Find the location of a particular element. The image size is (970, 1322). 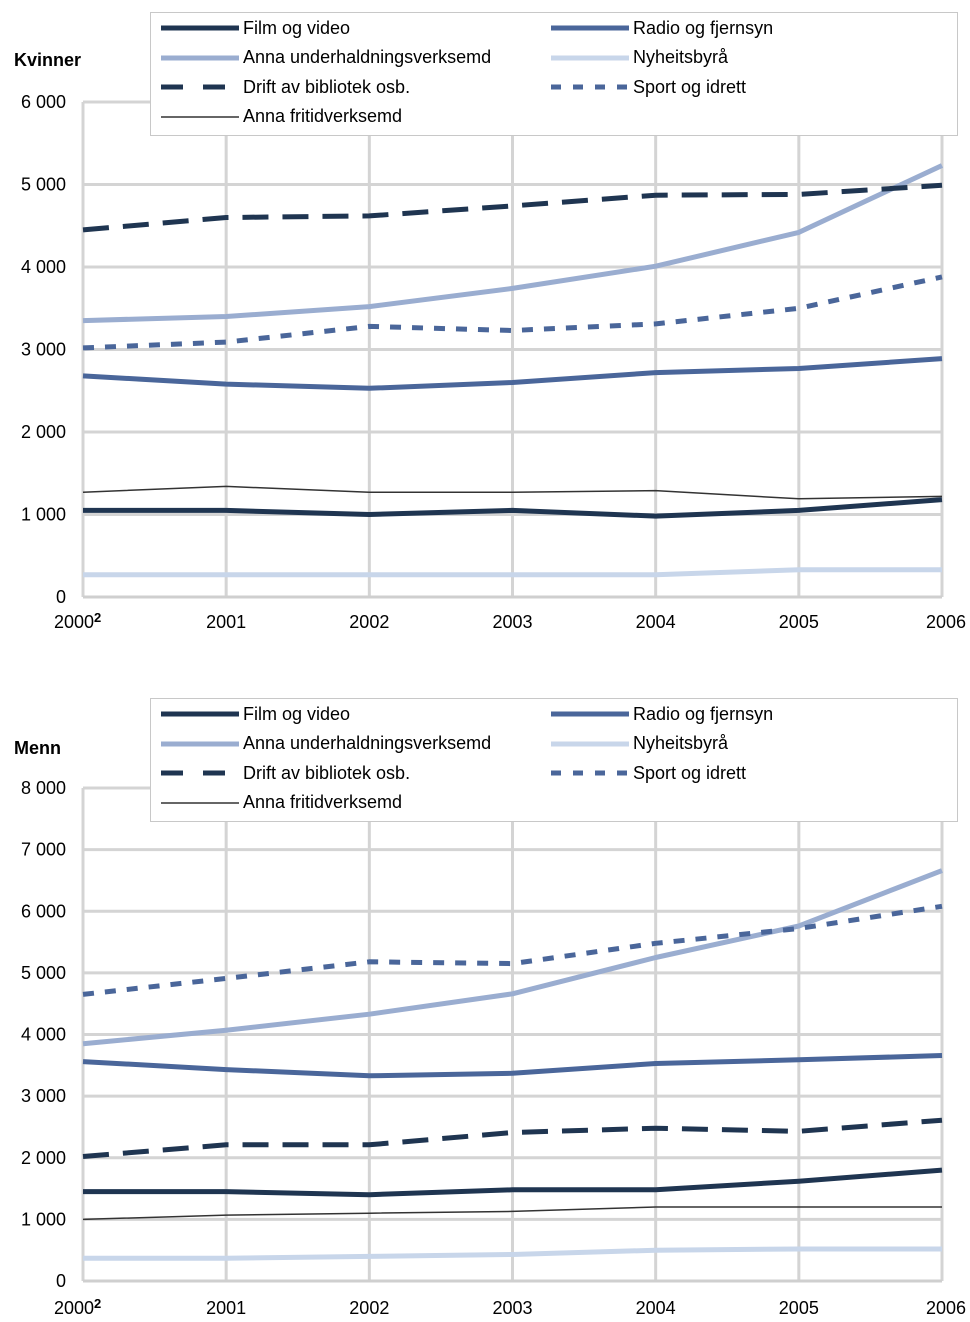

y-axis-title: Menn is located at coordinates (37, 748).